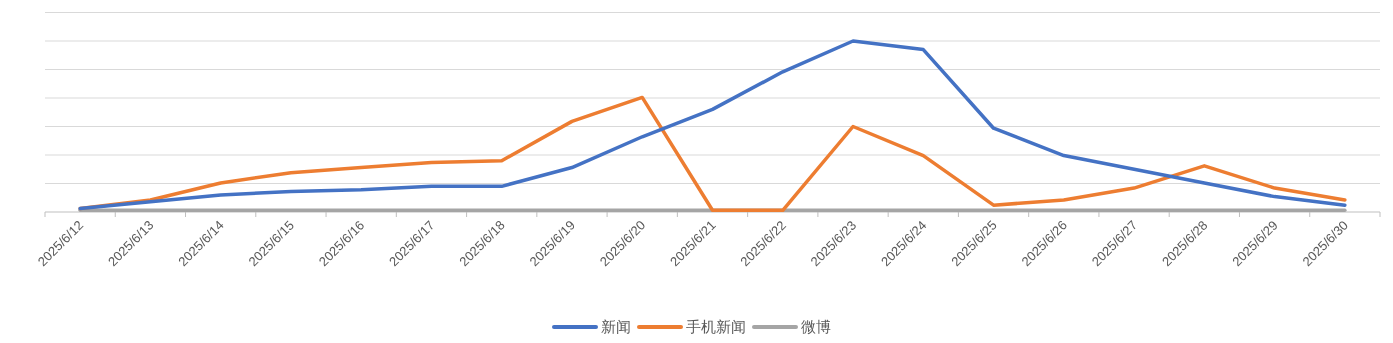 The image size is (1393, 343). I want to click on legend-label: 新闻, so click(616, 326).